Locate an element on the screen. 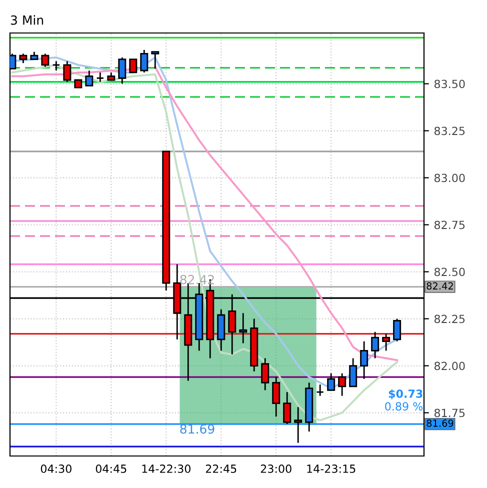 The image size is (487, 488). x-tick-label: 04:30 is located at coordinates (56, 468).